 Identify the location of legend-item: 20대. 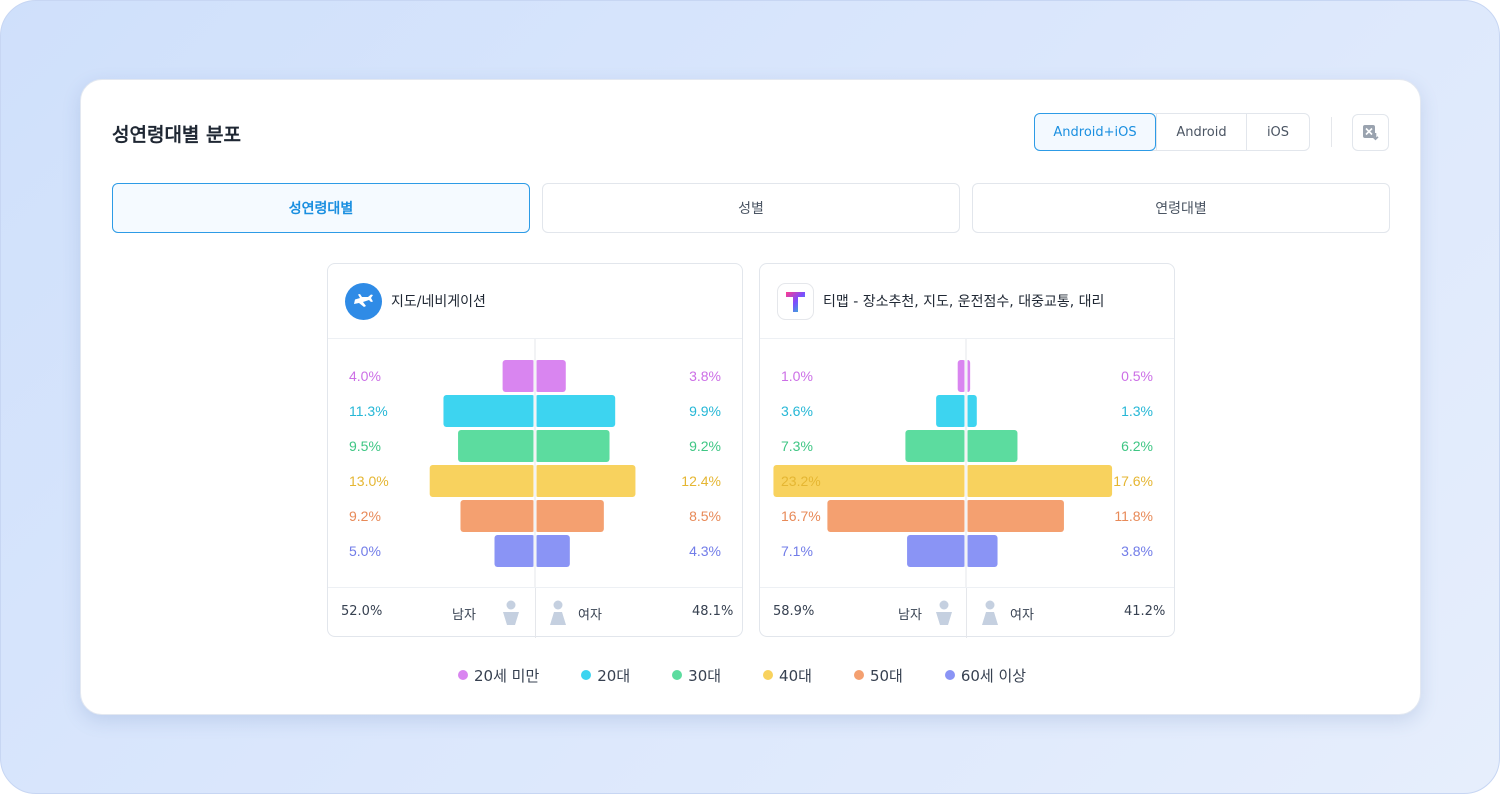
(605, 675).